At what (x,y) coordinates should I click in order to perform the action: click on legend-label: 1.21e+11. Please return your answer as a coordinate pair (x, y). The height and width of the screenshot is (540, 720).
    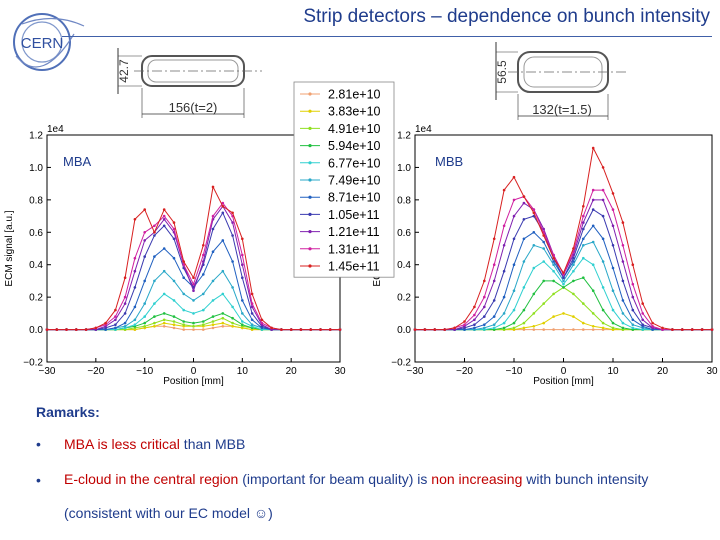
    Looking at the image, I should click on (354, 232).